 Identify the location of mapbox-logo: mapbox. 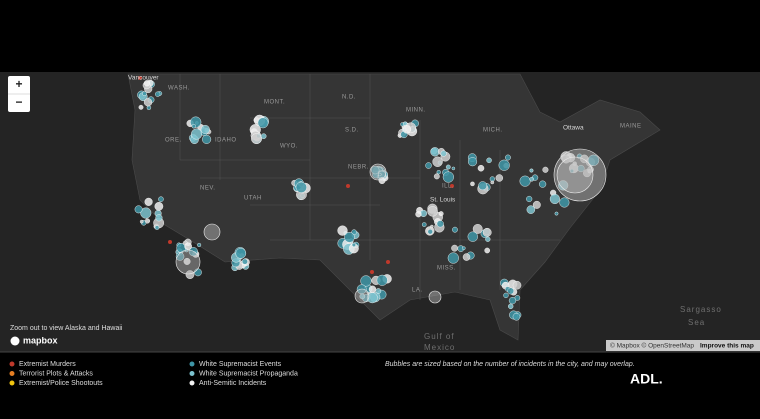
(40, 340).